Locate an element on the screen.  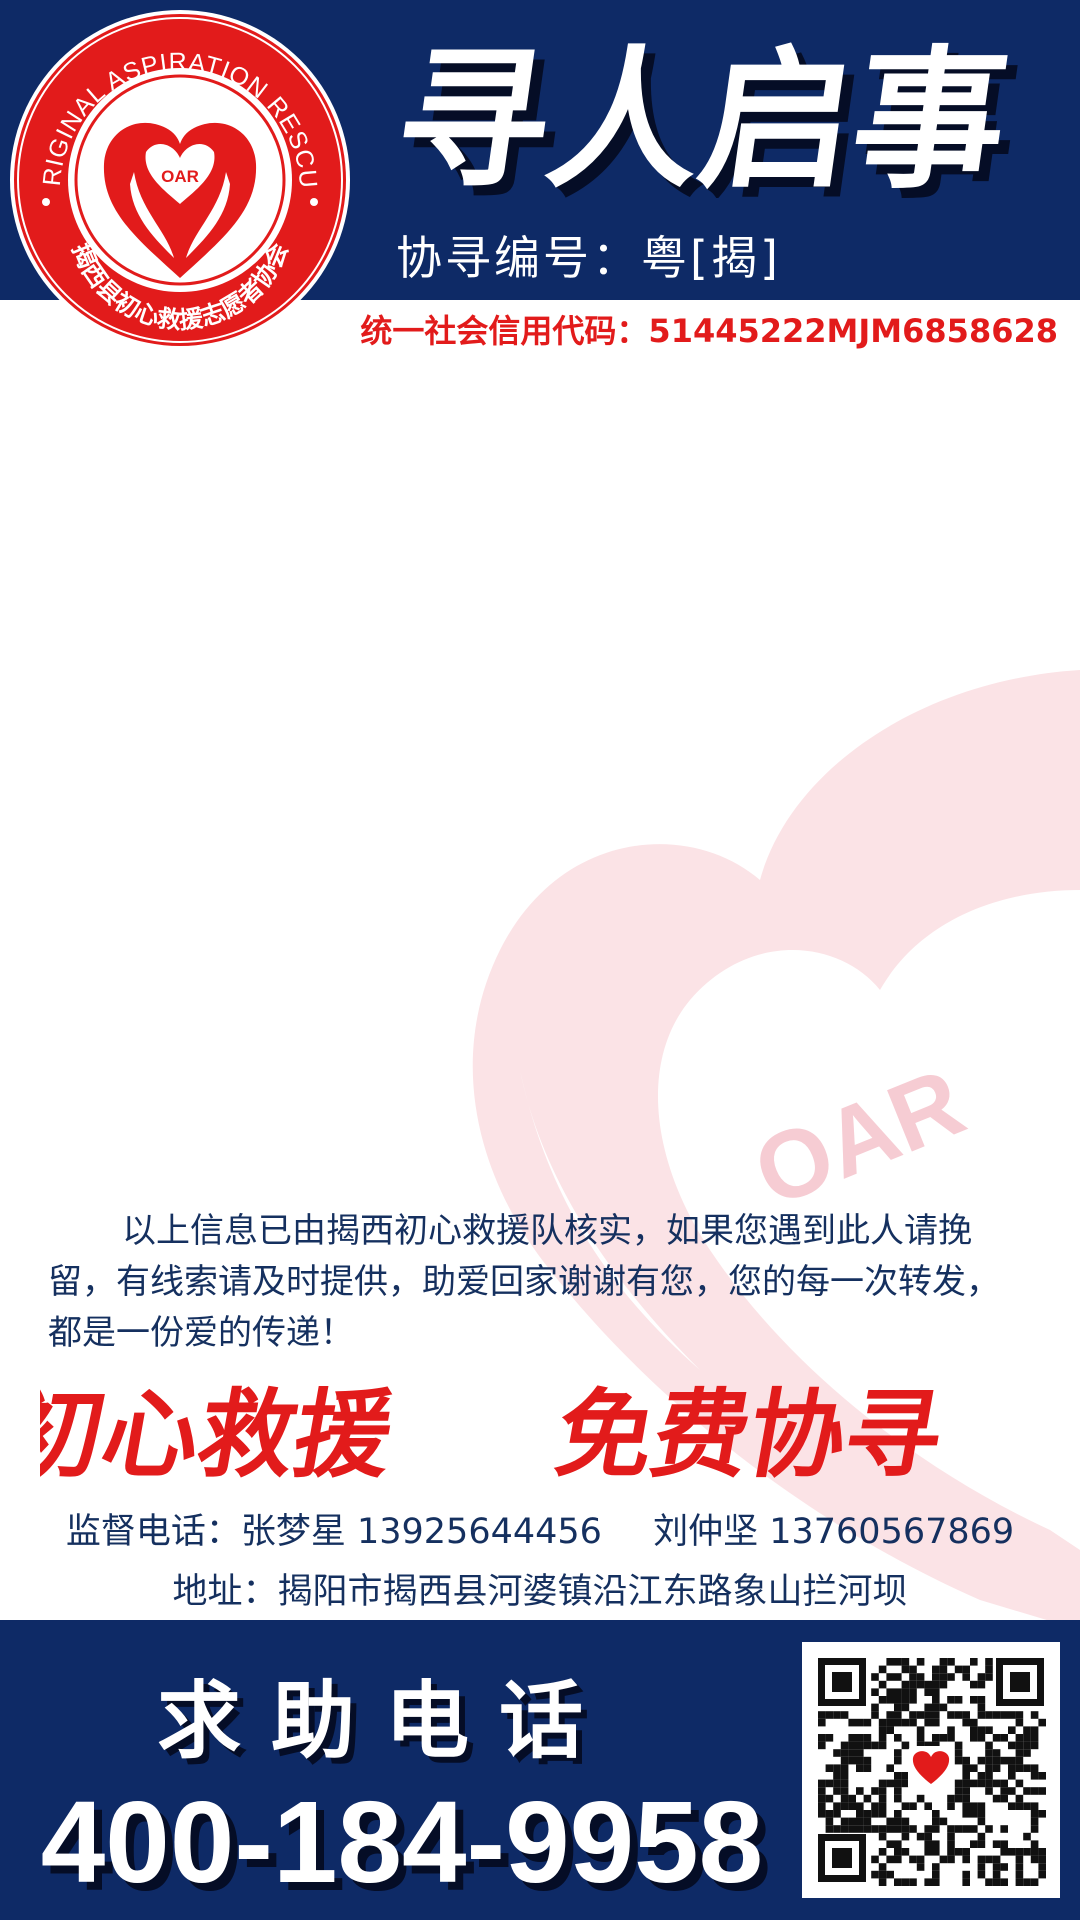
address-value: 揭阳市揭西县河婆镇沿江东路象山拦河坝 is located at coordinates (592, 1592).